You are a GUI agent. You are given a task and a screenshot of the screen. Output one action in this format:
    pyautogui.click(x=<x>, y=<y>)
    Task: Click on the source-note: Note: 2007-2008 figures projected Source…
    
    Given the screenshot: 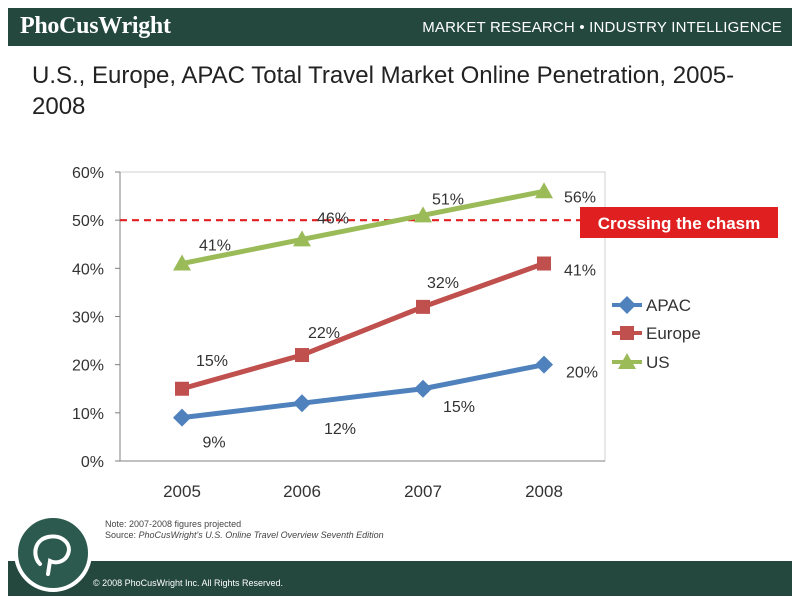 What is the action you would take?
    pyautogui.click(x=244, y=530)
    